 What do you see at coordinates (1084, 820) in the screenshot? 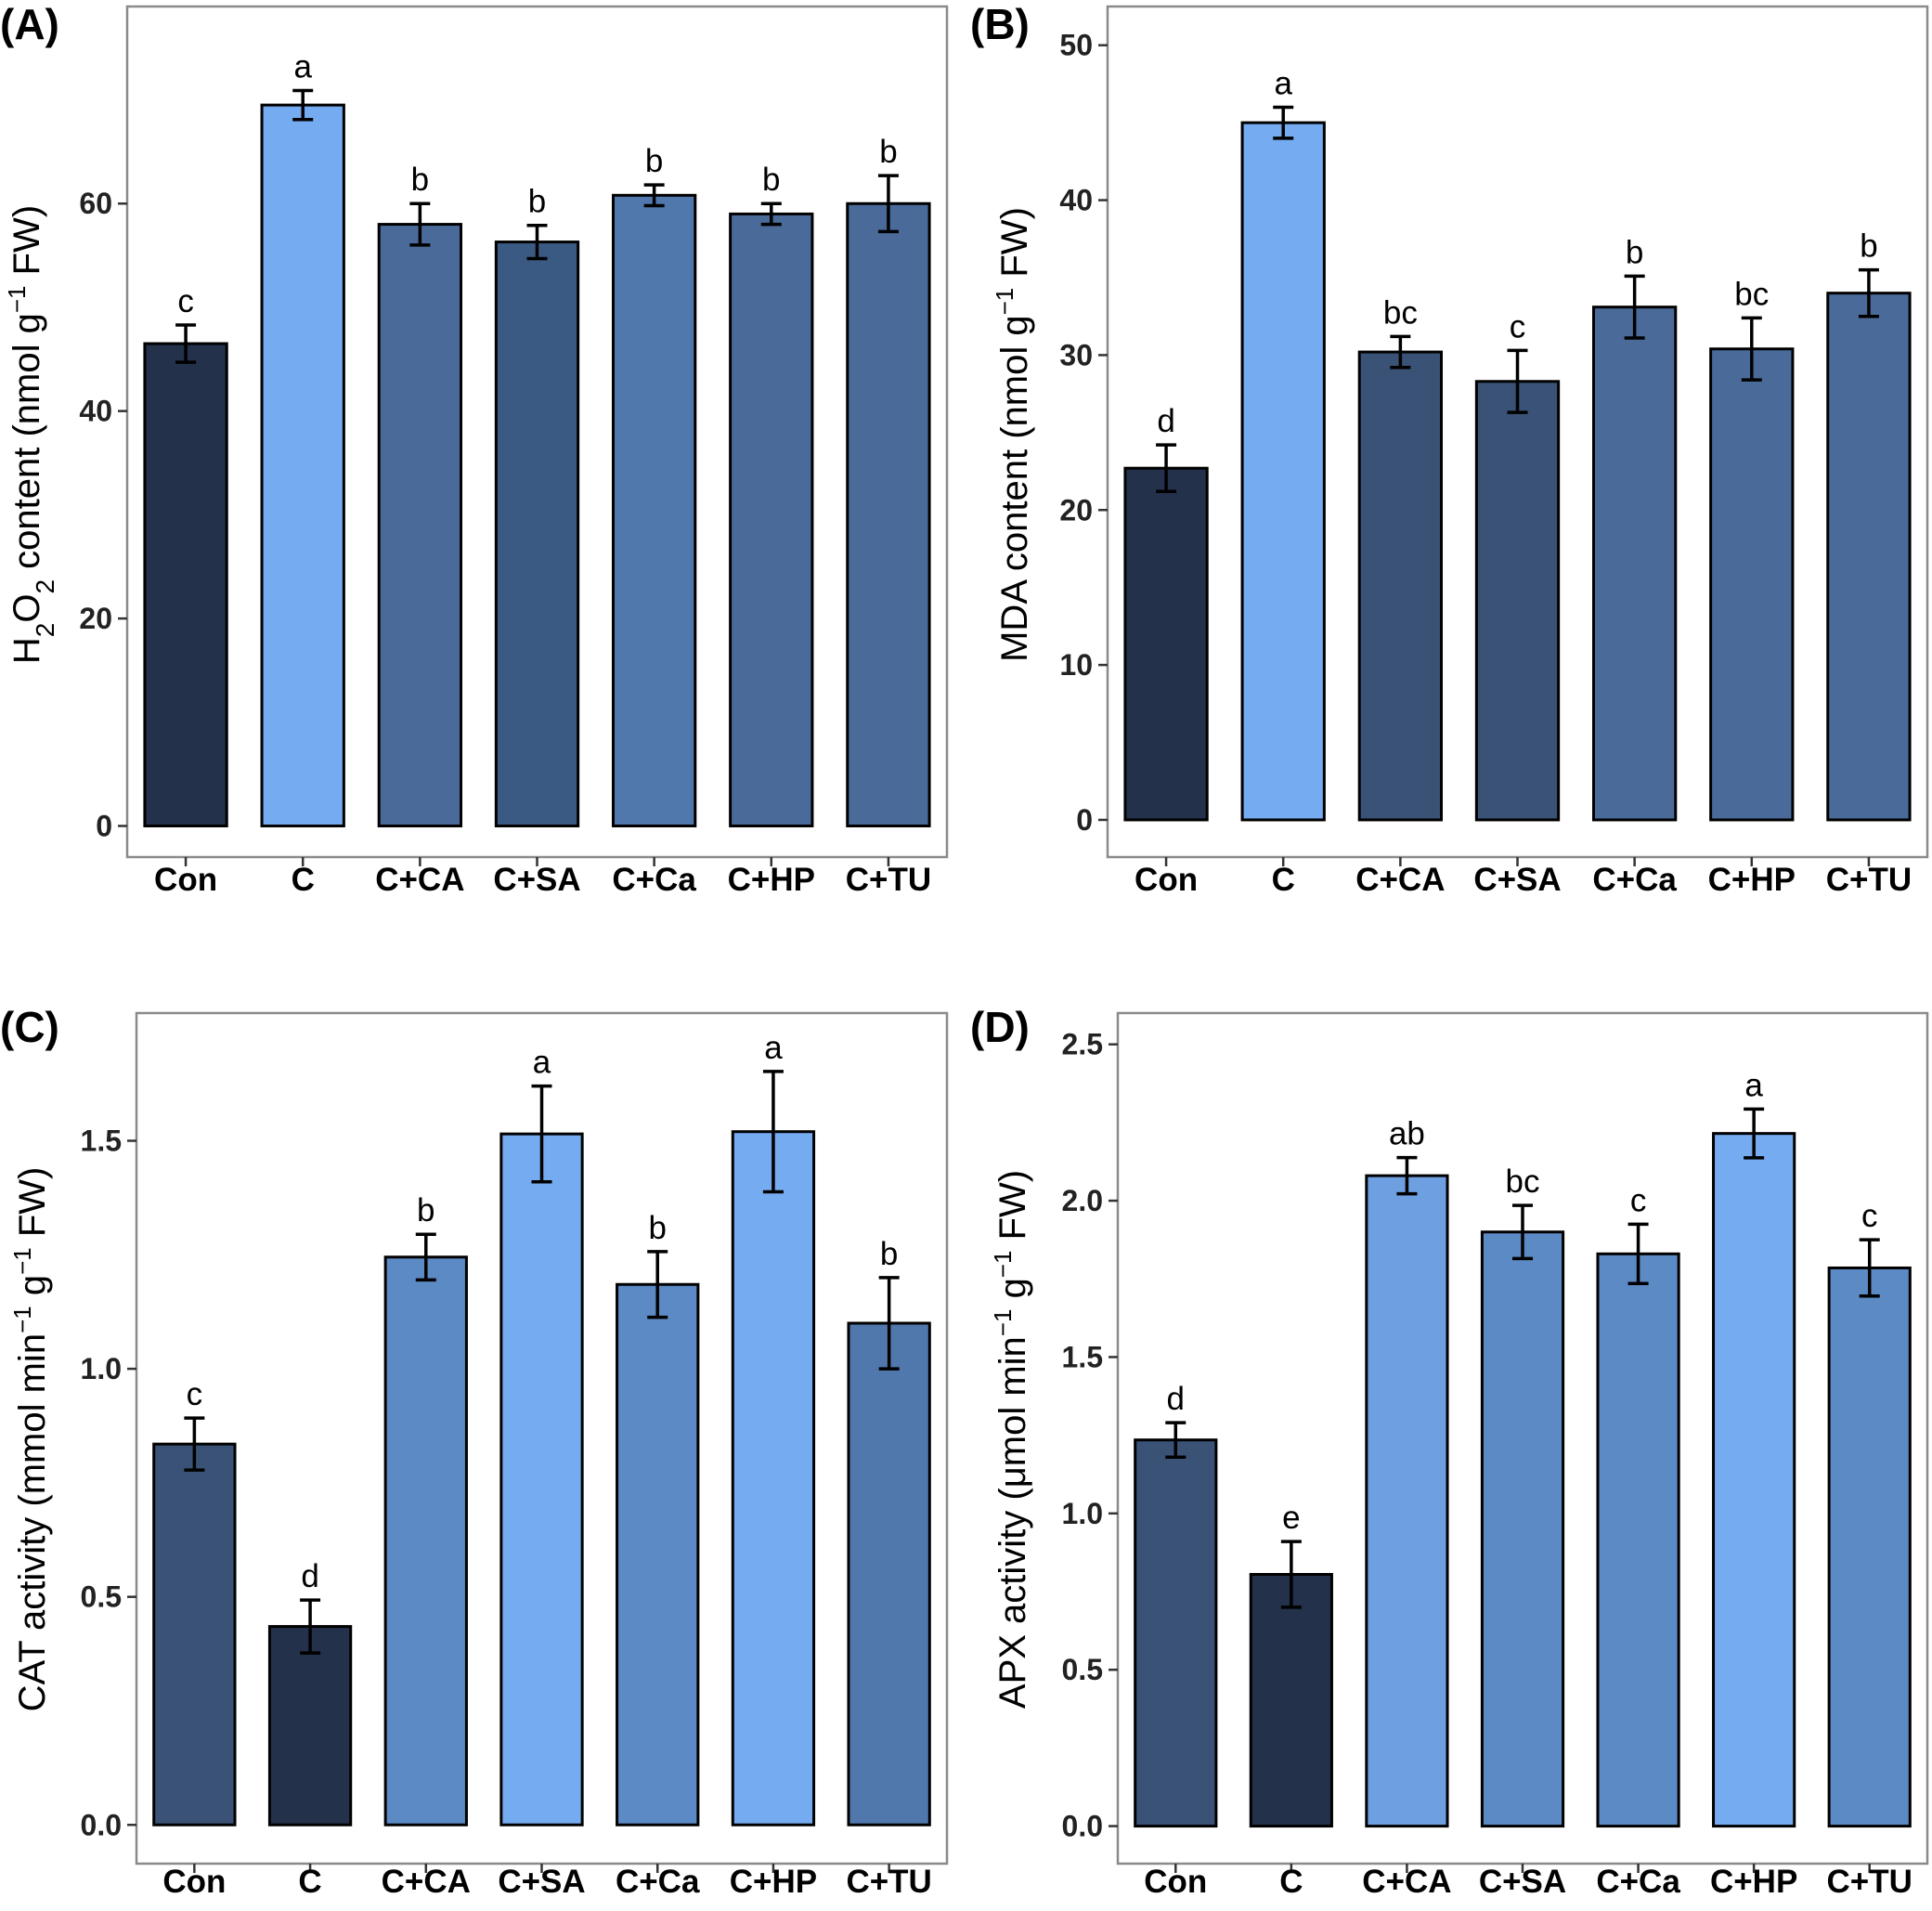
I see `y-tick-label: 0` at bounding box center [1084, 820].